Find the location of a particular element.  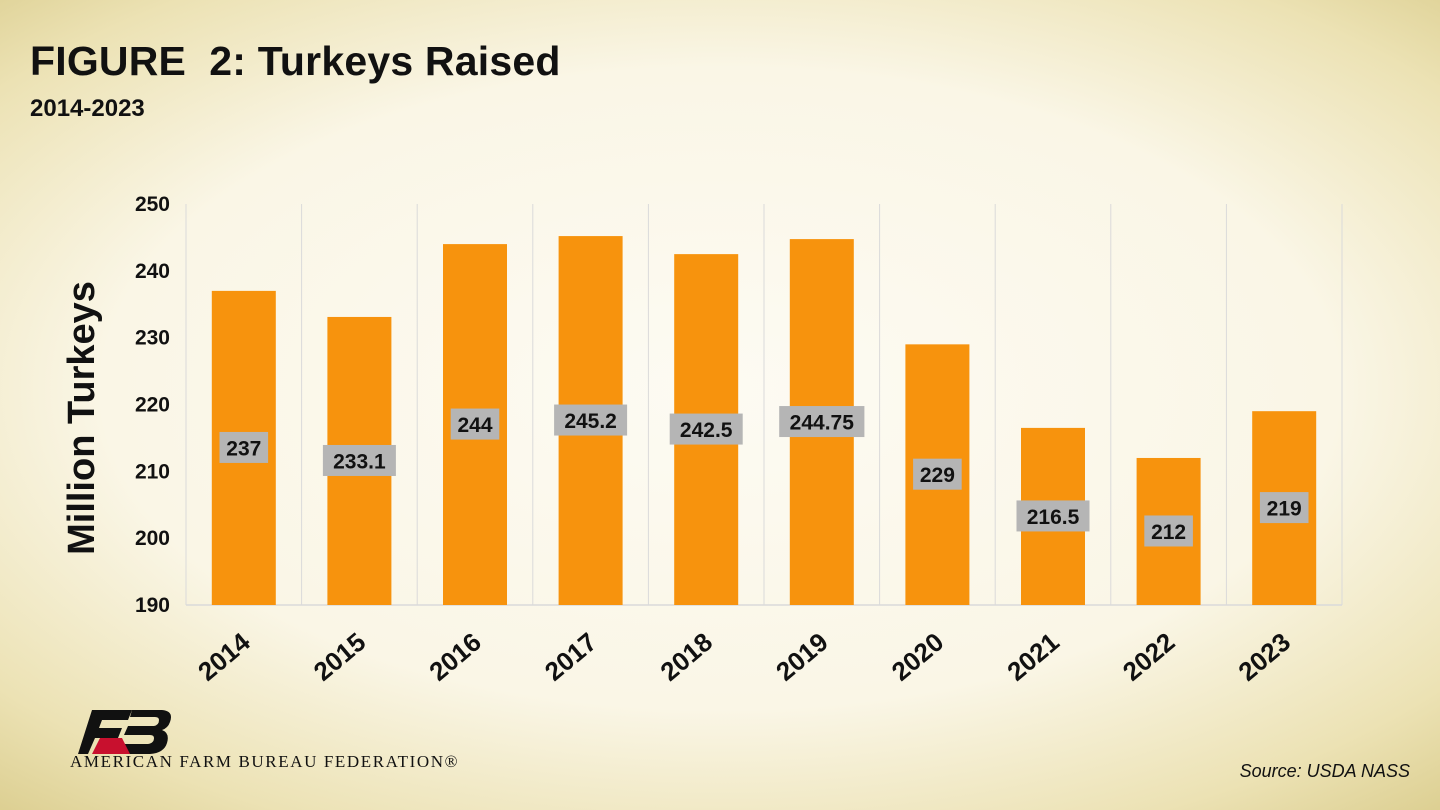

y-tick-label: 250 is located at coordinates (152, 204).